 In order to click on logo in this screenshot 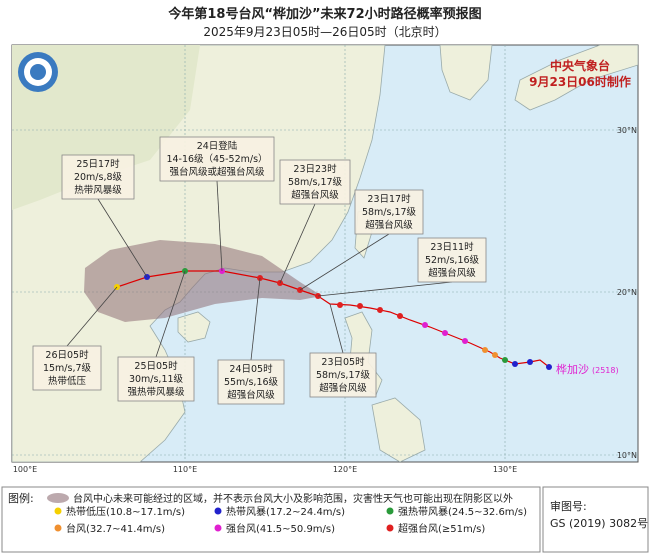, I will do `click(38, 72)`.